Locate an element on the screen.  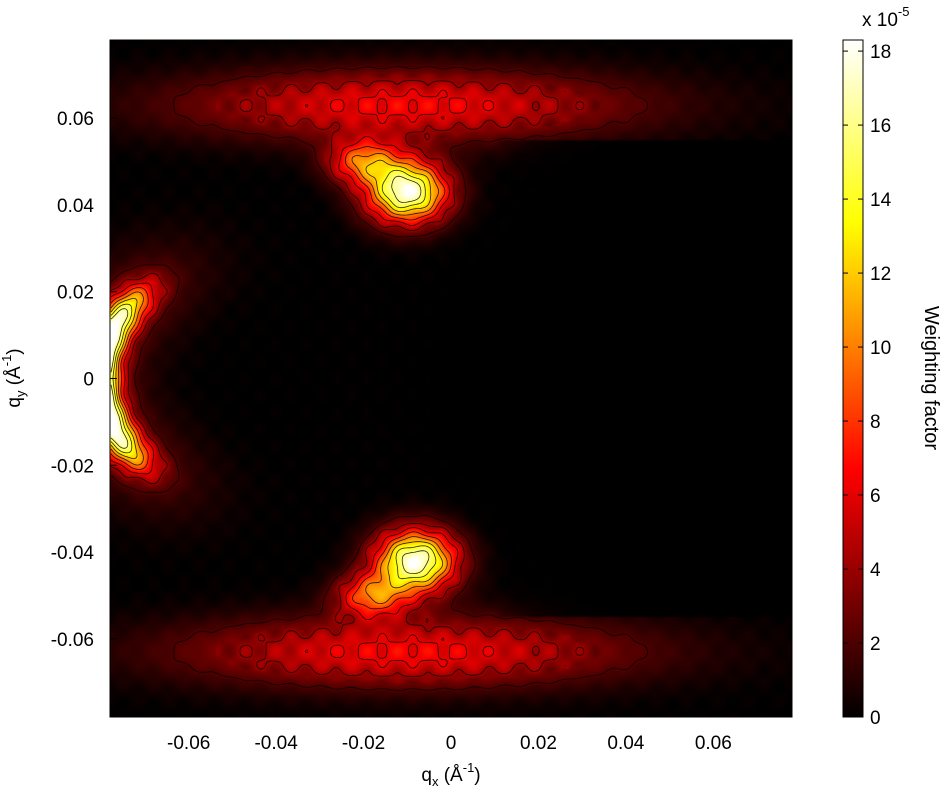
y-tick-label: 0.06 is located at coordinates (75, 119).